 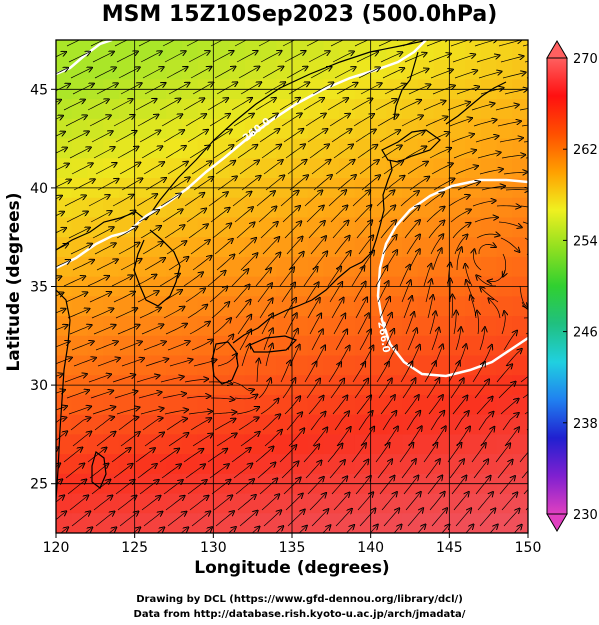 I want to click on coast-japan-shikoku, so click(x=273, y=344).